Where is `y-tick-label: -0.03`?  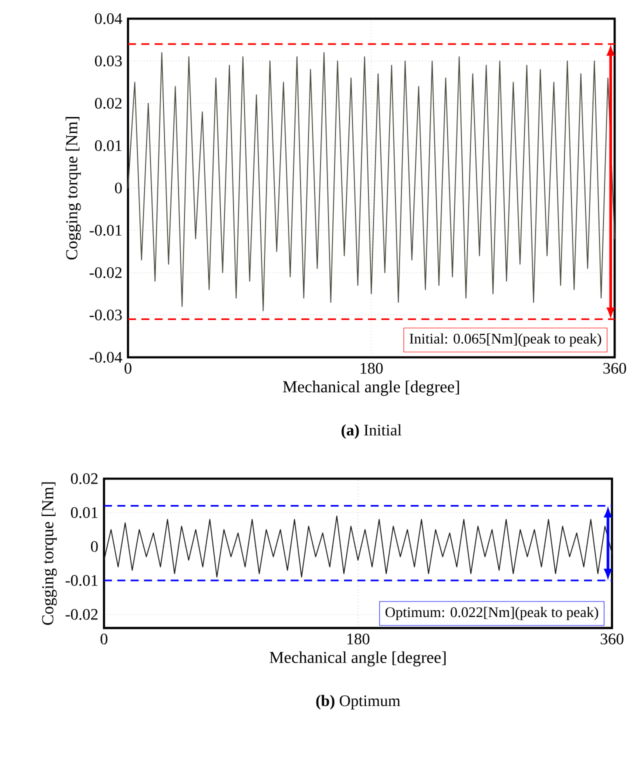
y-tick-label: -0.03 is located at coordinates (106, 315).